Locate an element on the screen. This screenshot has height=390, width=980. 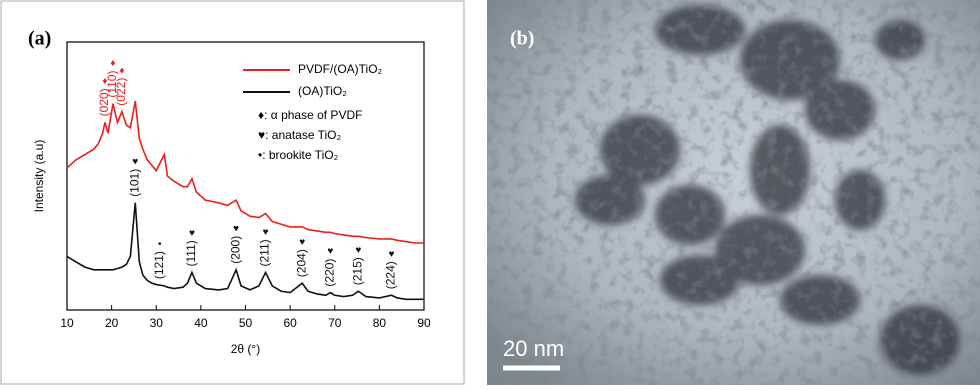
x-tick-label: 90 is located at coordinates (424, 323).